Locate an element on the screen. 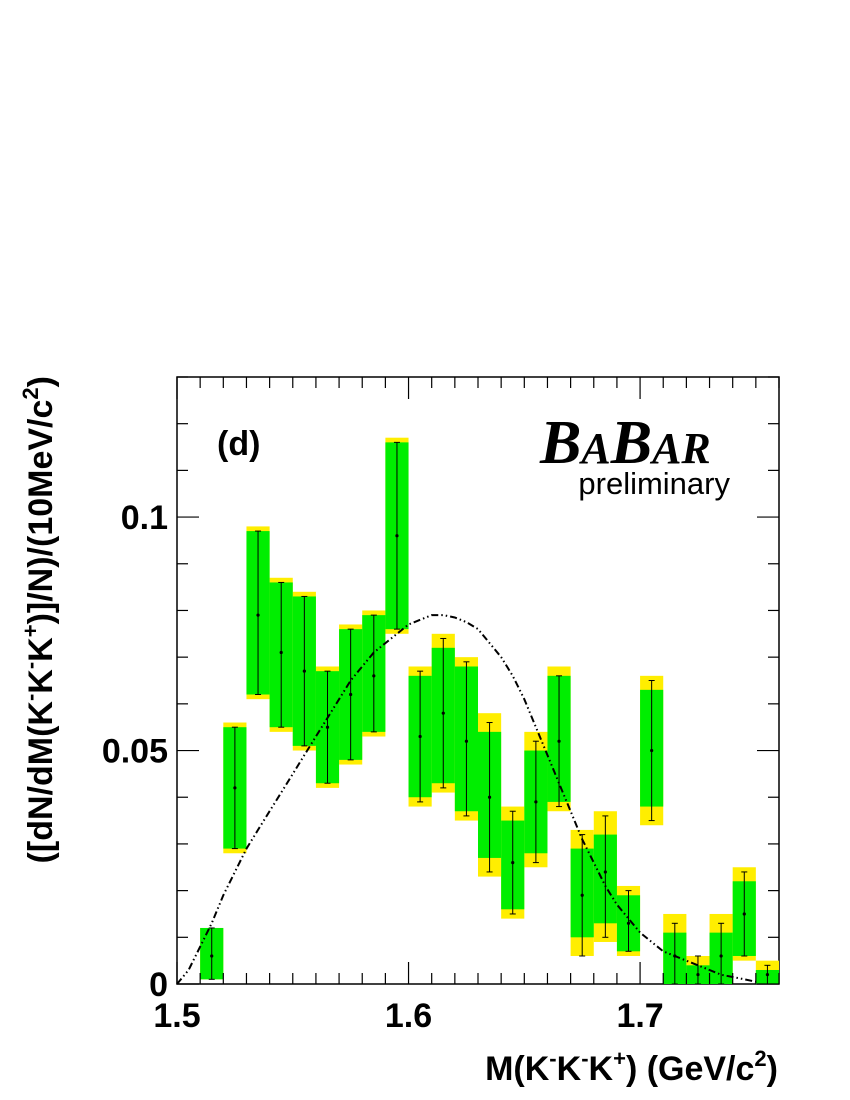  y-tick-label: 0.1 is located at coordinates (144, 518).